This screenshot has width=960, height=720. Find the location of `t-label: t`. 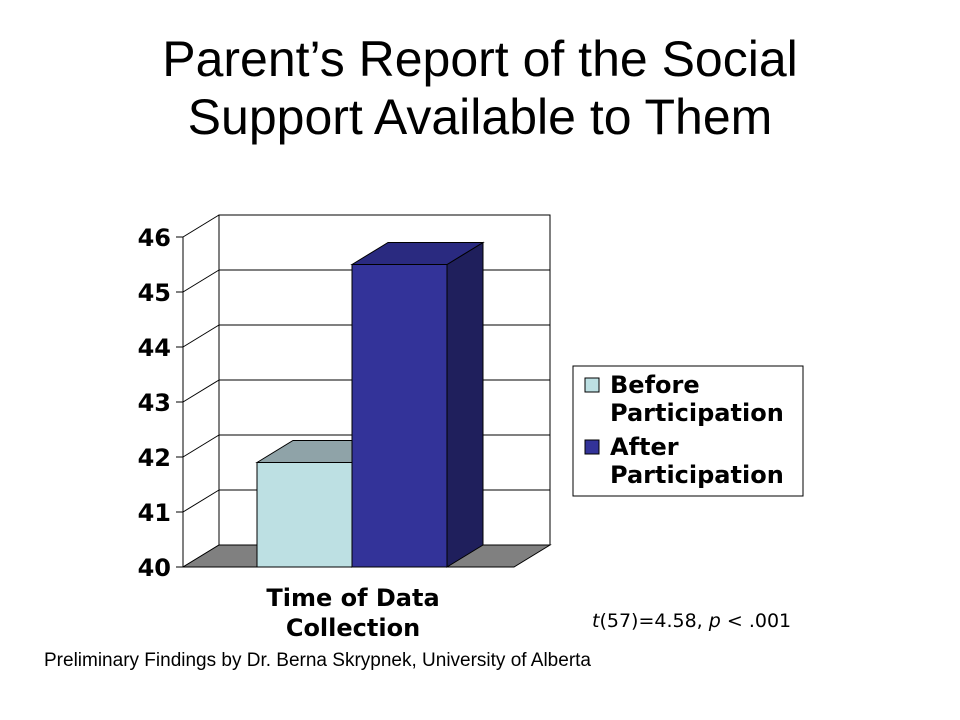

t-label: t is located at coordinates (596, 621).